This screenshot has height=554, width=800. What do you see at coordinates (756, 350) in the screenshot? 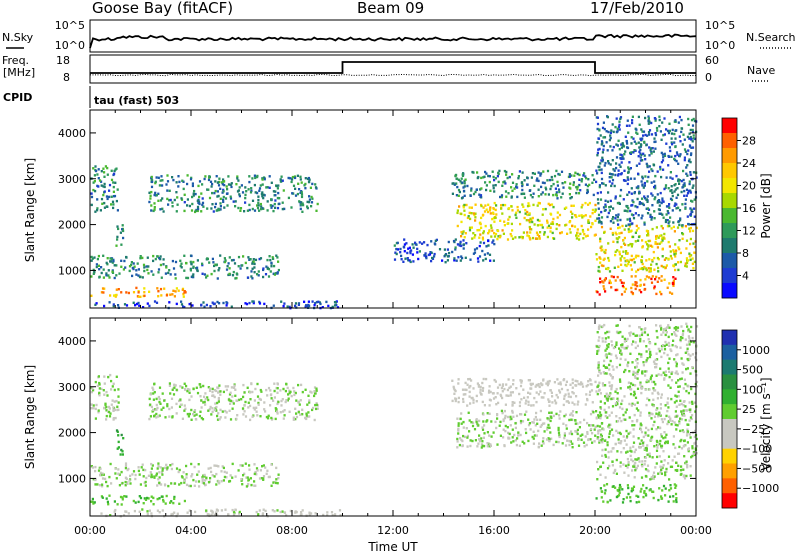
I see `colorbar-tick-label: 1000` at bounding box center [756, 350].